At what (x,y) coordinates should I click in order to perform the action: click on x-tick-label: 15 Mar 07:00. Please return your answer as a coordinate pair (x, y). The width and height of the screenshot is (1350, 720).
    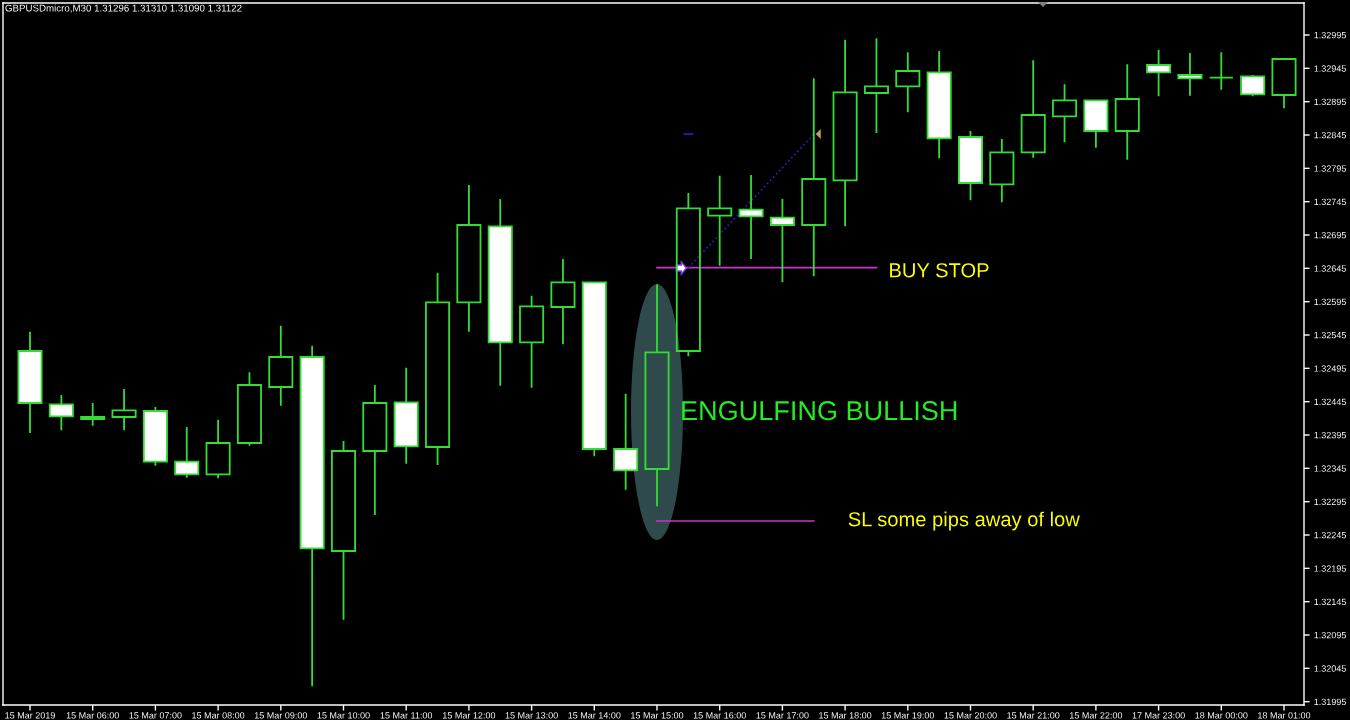
    Looking at the image, I should click on (155, 715).